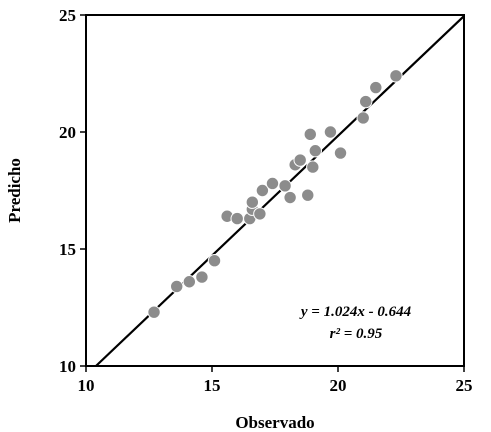 The height and width of the screenshot is (432, 491). Describe the element at coordinates (67, 366) in the screenshot. I see `y-tick-label: 10` at that location.